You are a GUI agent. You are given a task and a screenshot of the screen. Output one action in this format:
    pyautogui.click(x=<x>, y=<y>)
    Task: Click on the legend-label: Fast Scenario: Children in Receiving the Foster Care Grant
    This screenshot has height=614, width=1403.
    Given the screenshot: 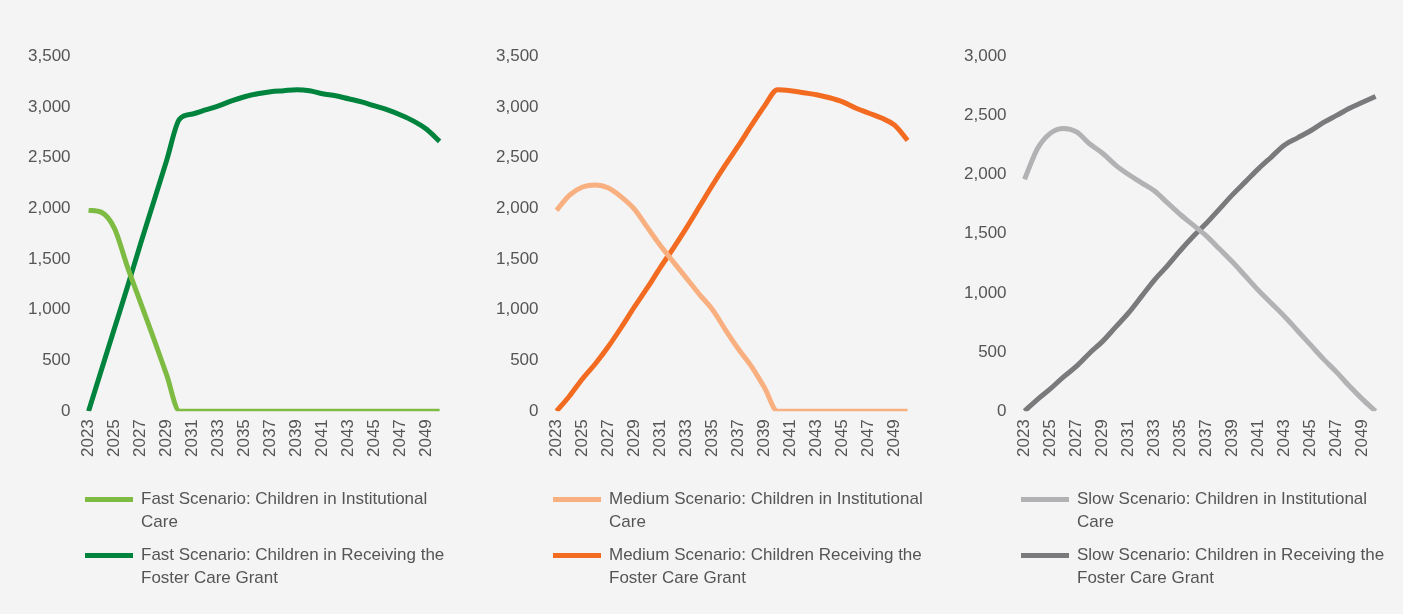 What is the action you would take?
    pyautogui.click(x=293, y=566)
    